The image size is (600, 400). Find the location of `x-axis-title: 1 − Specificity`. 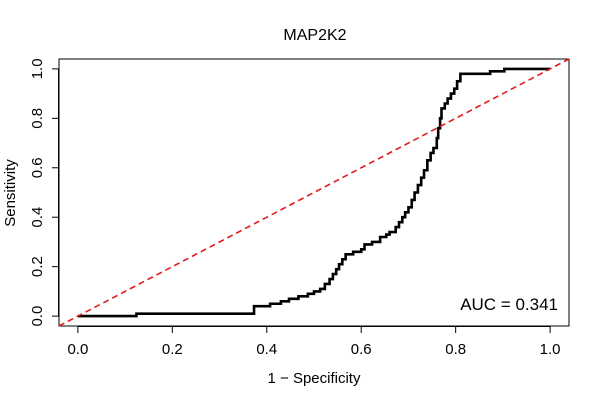

x-axis-title: 1 − Specificity is located at coordinates (314, 378).